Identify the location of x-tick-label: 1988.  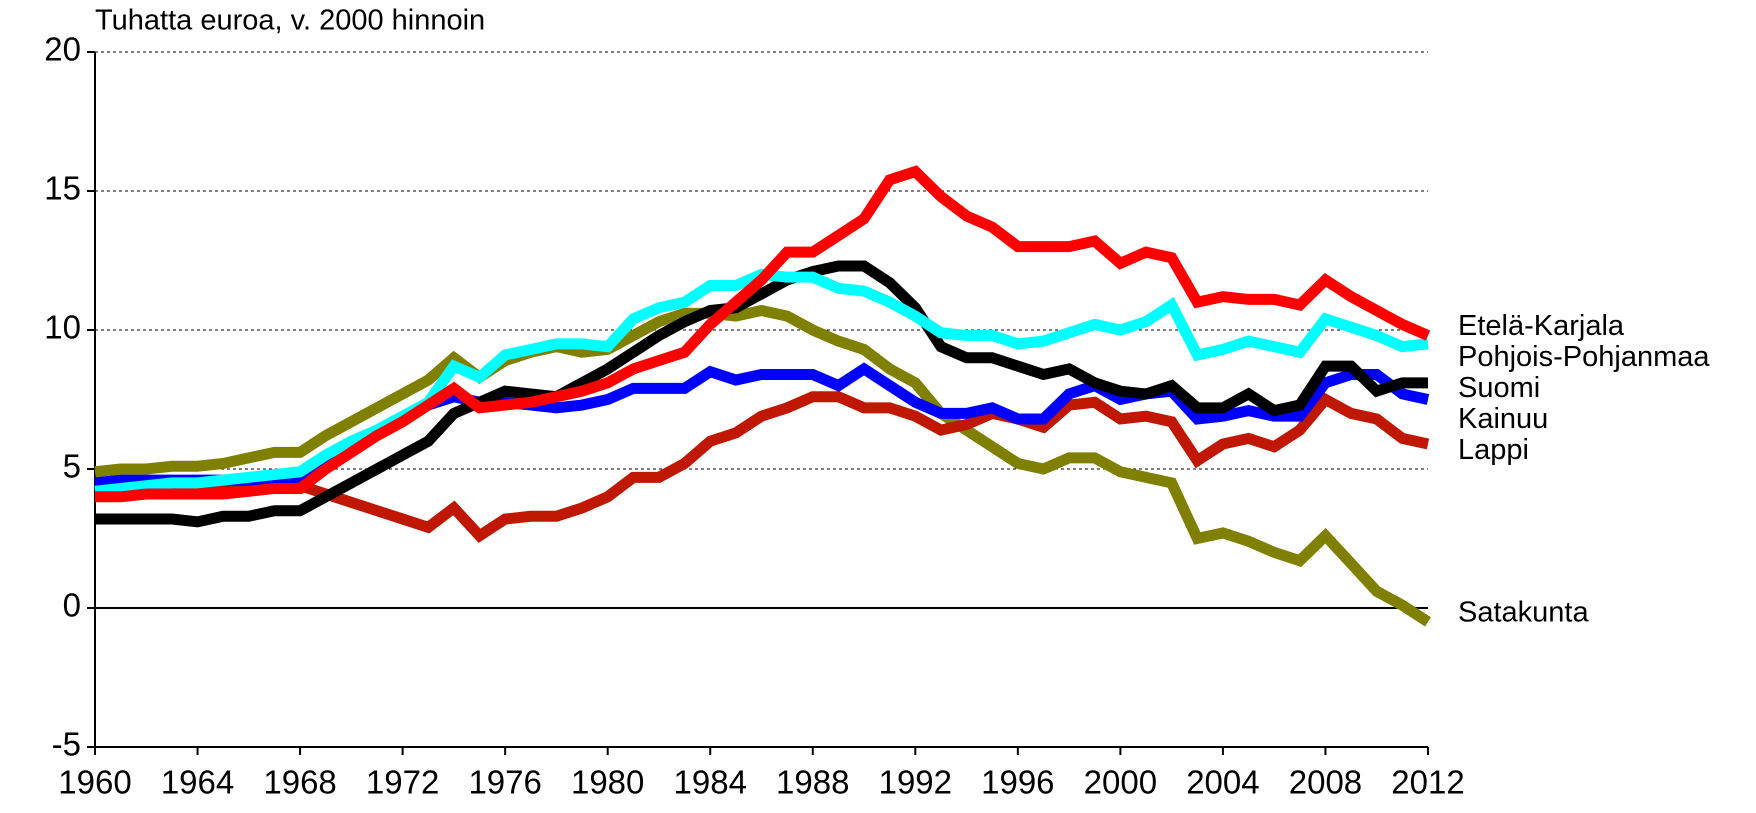
(812, 782).